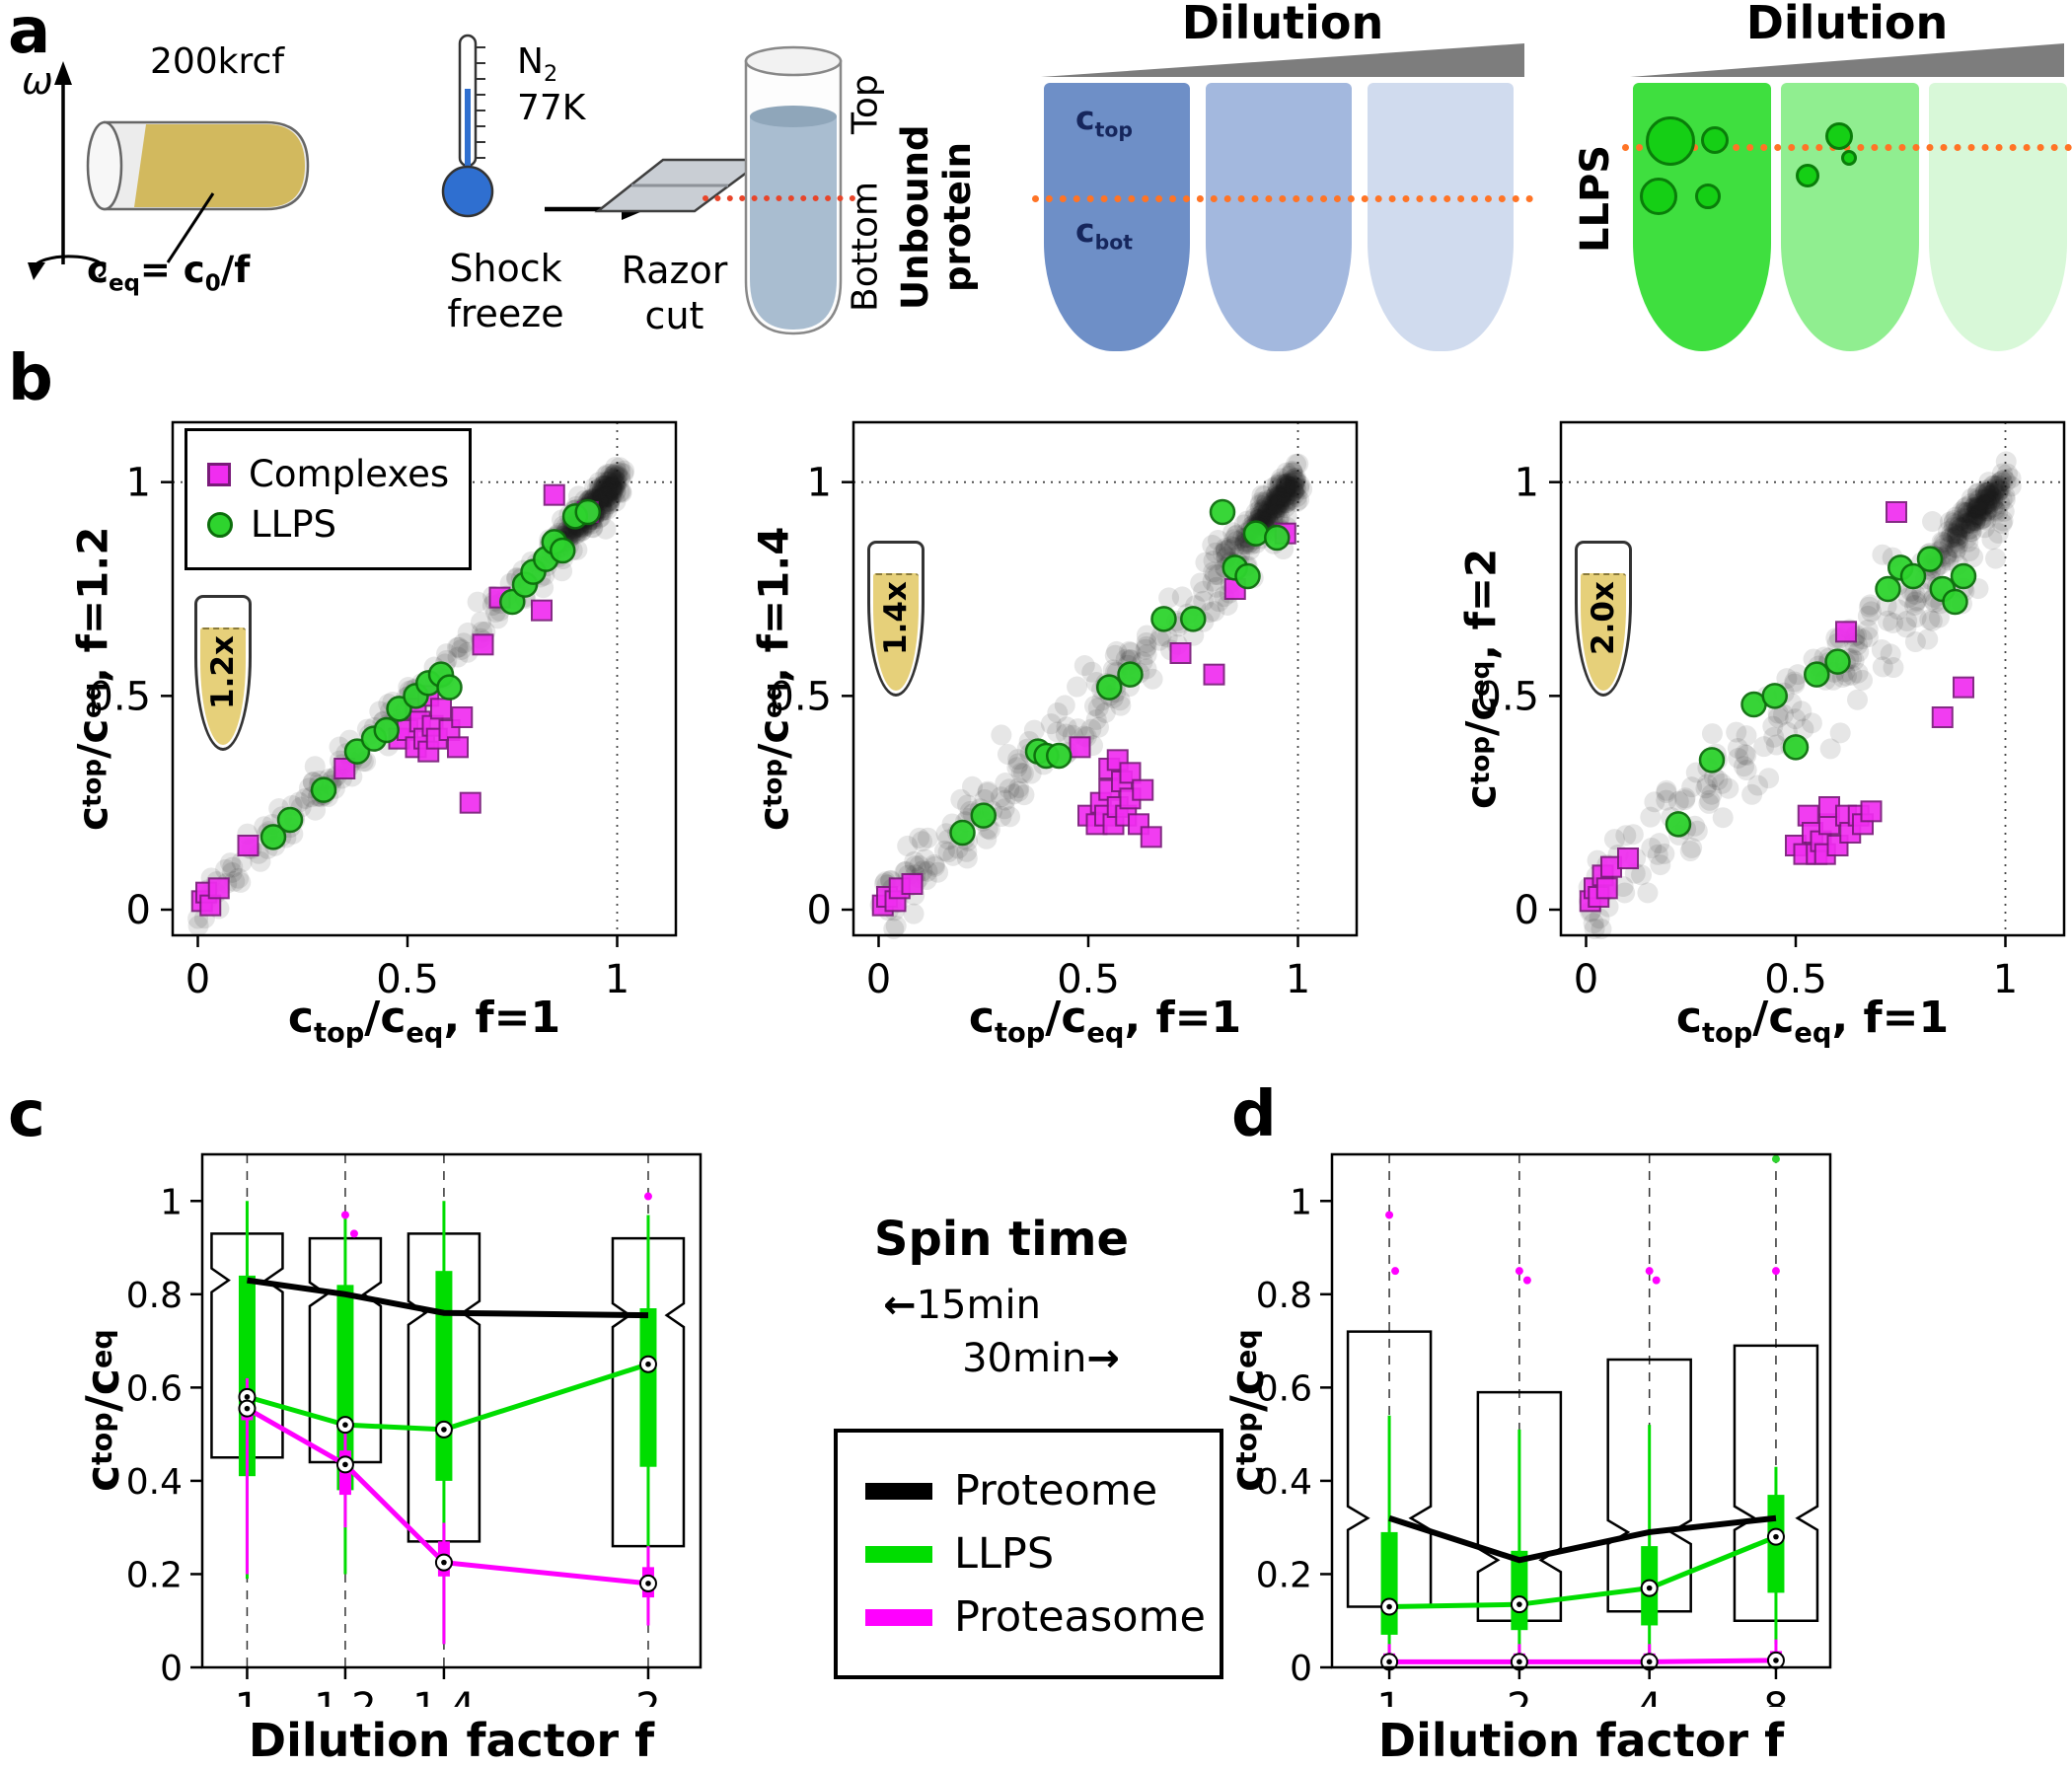 This screenshot has width=2072, height=1770. Describe the element at coordinates (30, 34) in the screenshot. I see `panel-label-a: a` at that location.